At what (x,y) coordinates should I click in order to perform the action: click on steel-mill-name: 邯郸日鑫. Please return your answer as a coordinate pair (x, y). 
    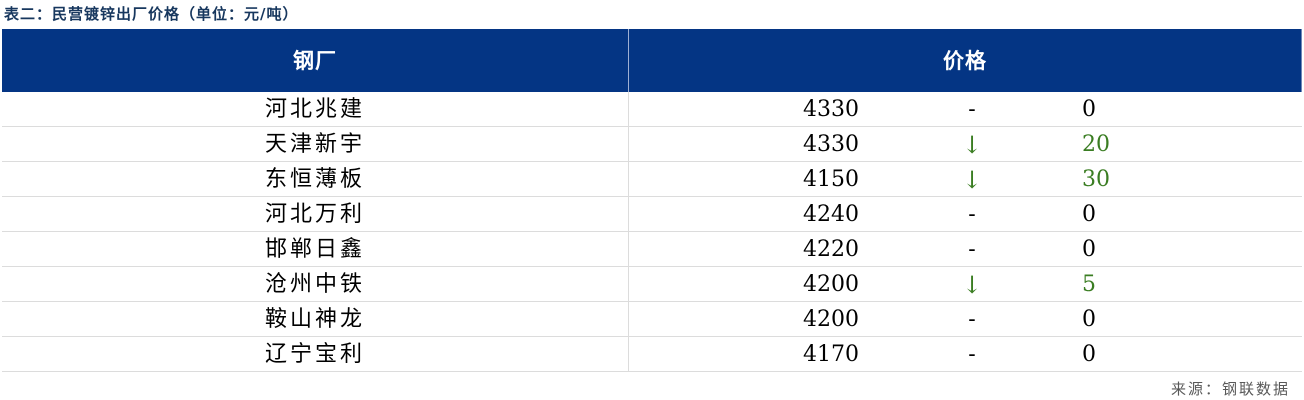
    Looking at the image, I should click on (314, 249).